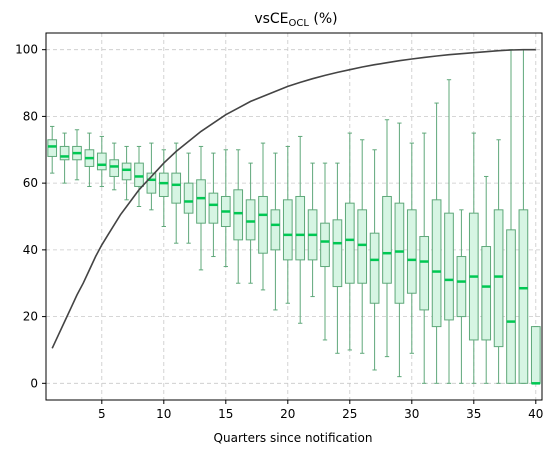 Image resolution: width=555 pixels, height=454 pixels. I want to click on y-tick-label: 100, so click(26, 50).